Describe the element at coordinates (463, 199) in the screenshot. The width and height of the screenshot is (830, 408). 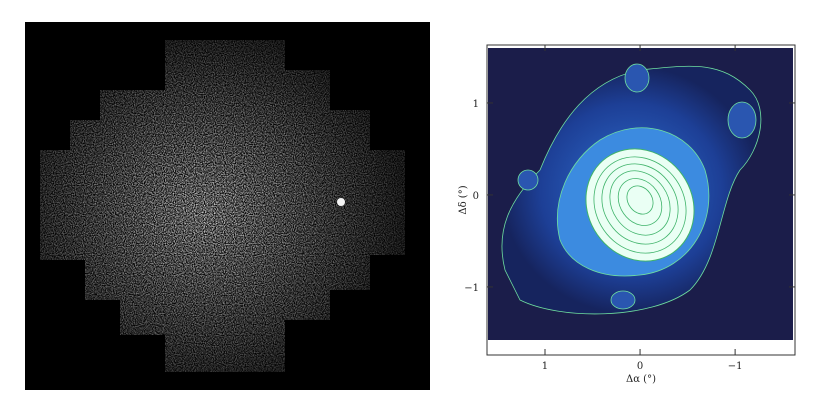
I see `y-axis-label: Δδ (°)` at that location.